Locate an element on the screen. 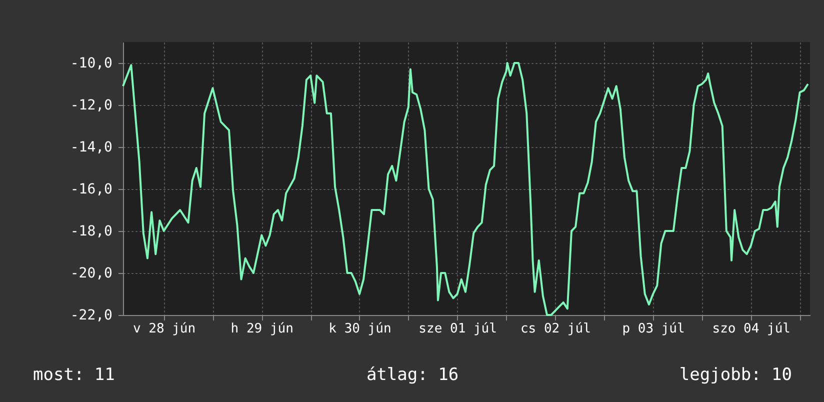  x-tick-label: p 03 júl is located at coordinates (653, 329).